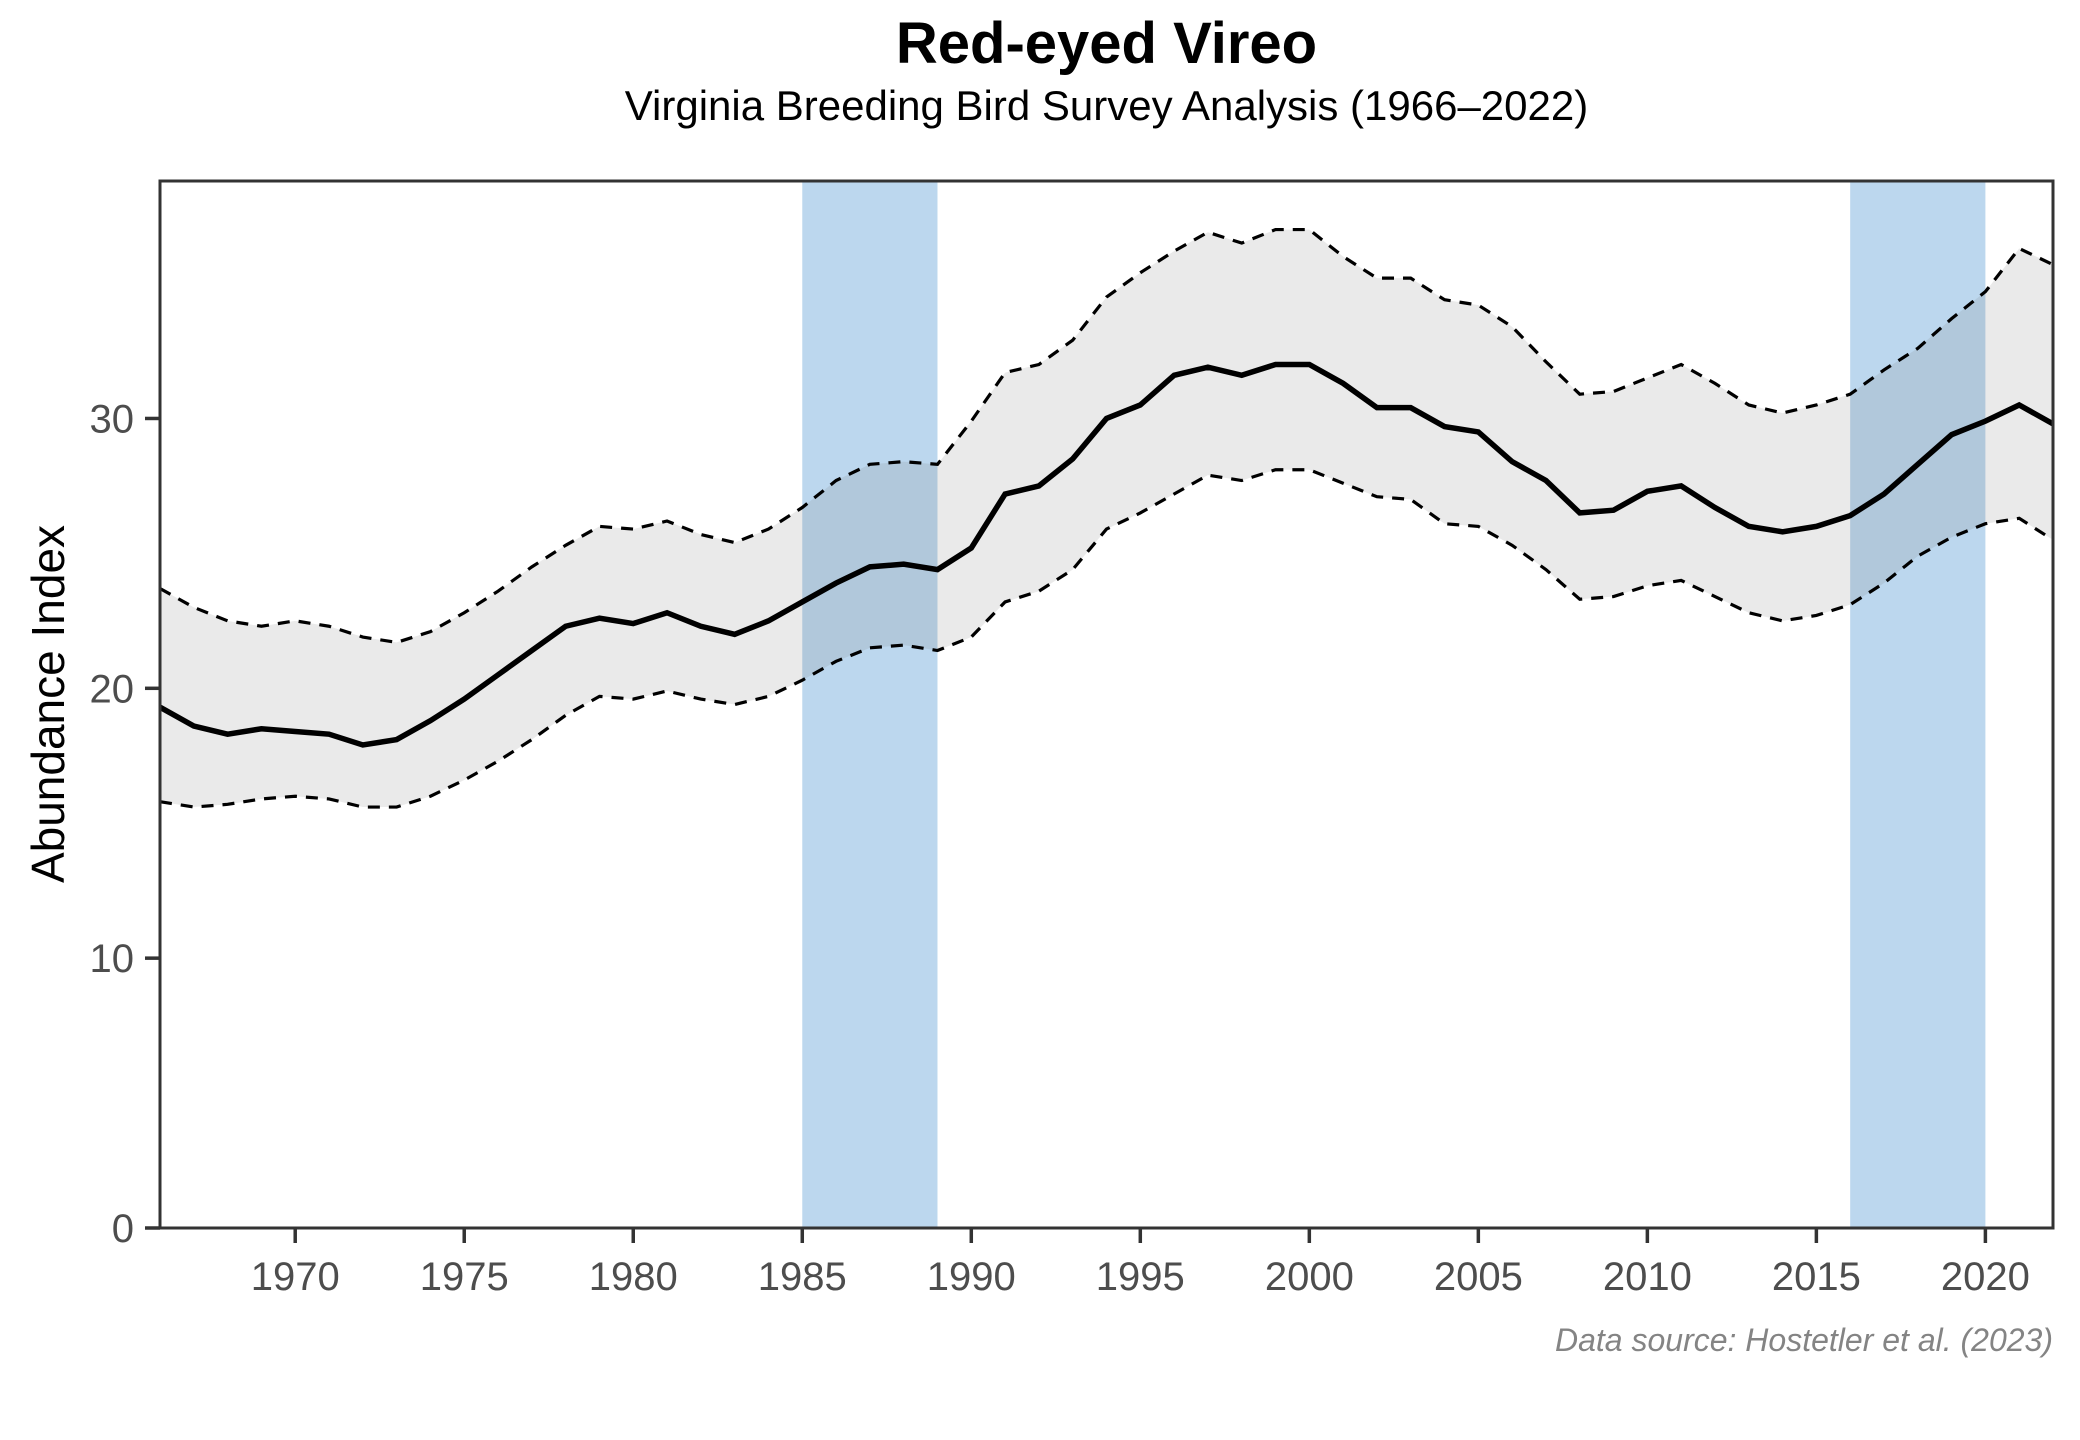 Image resolution: width=2080 pixels, height=1440 pixels. Describe the element at coordinates (1803, 1340) in the screenshot. I see `data-source-caption: Data source: Hostetler et al. (2023)` at that location.